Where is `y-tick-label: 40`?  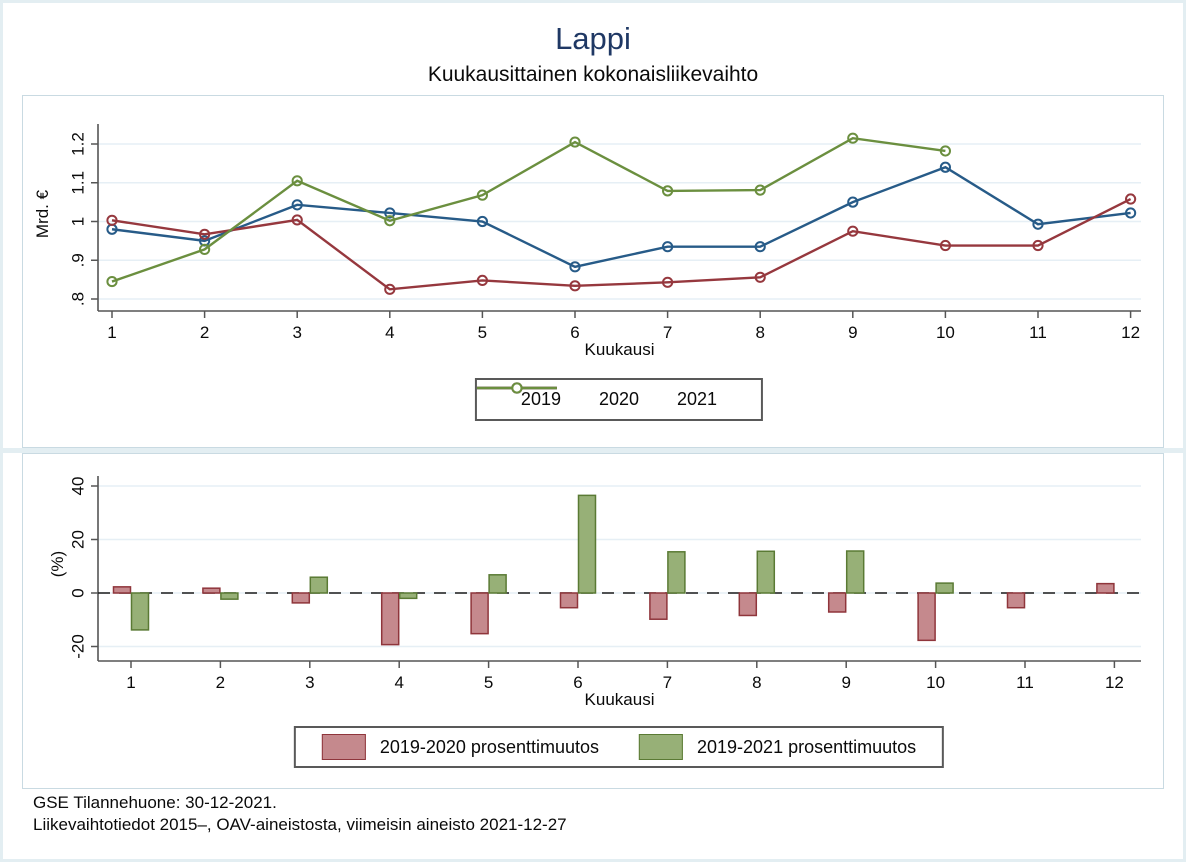
y-tick-label: 40 is located at coordinates (78, 486).